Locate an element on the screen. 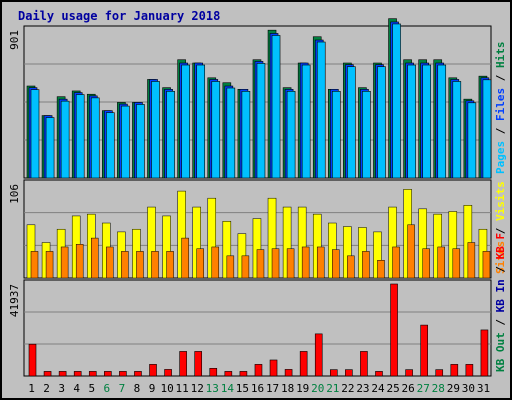  legend-entry: Hits is located at coordinates (500, 55).